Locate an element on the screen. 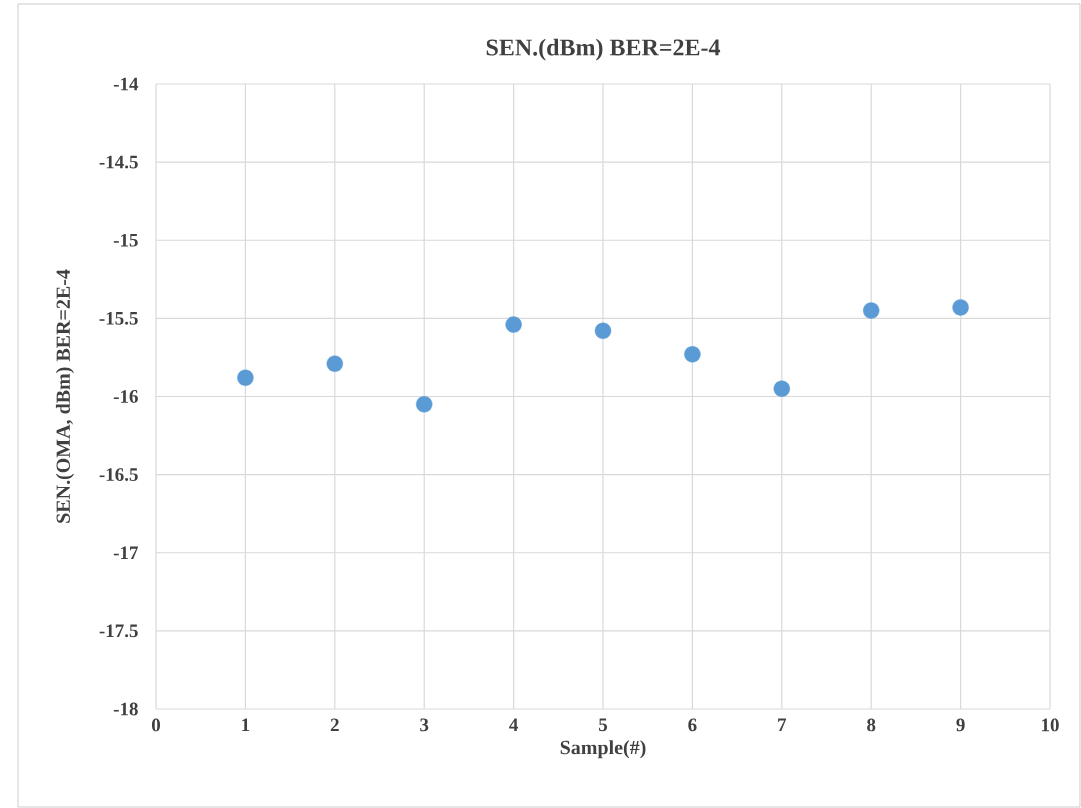 Image resolution: width=1081 pixels, height=808 pixels. y-tick-label: -17.5 is located at coordinates (118, 631).